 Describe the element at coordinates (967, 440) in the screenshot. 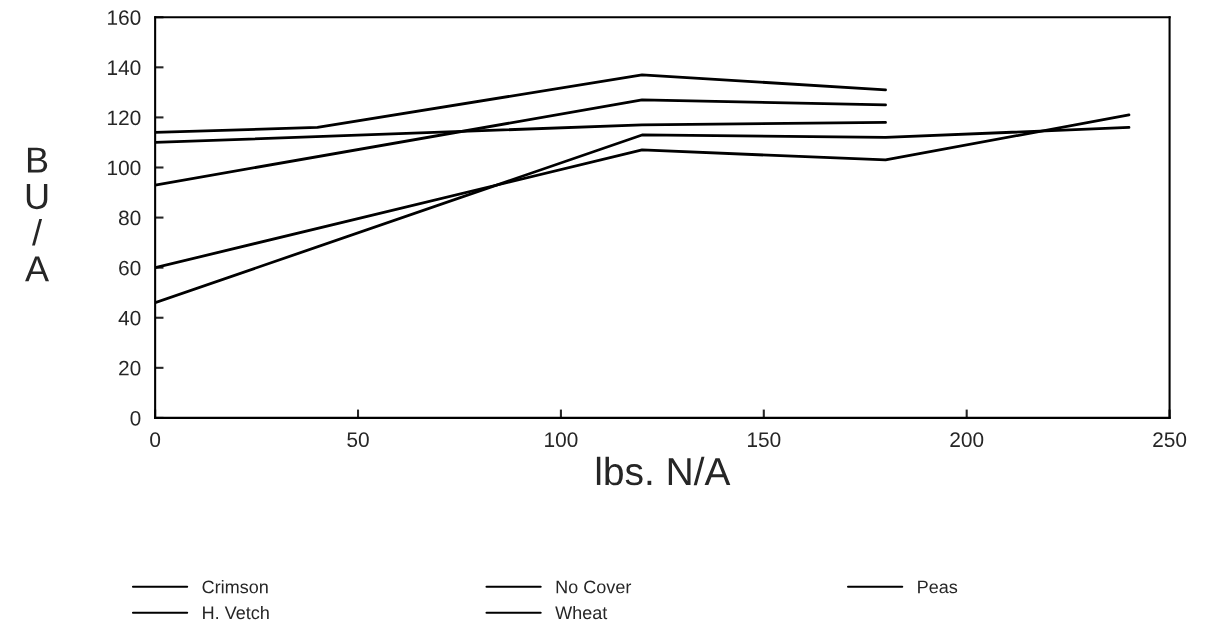

I see `x-tick-label: 200` at that location.